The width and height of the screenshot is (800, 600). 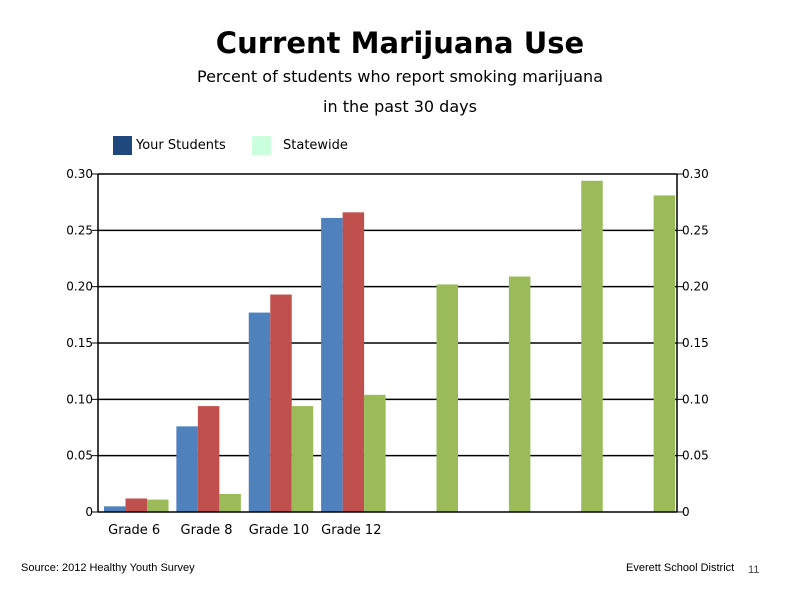 I want to click on legend-label-your-students: Your Students, so click(x=181, y=145).